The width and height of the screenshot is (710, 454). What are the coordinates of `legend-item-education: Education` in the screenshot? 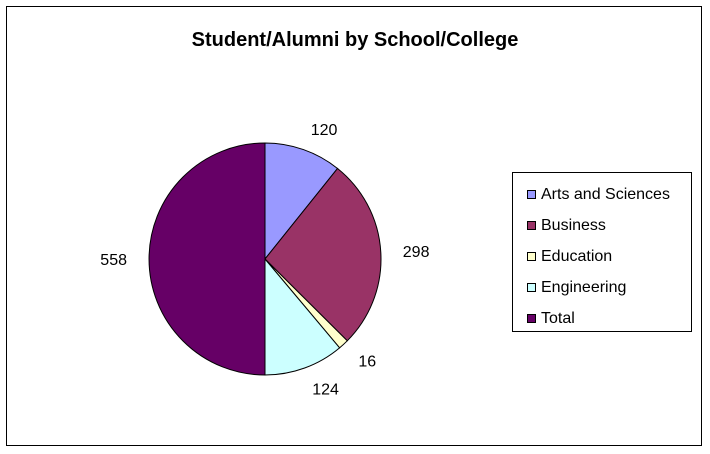 It's located at (609, 256).